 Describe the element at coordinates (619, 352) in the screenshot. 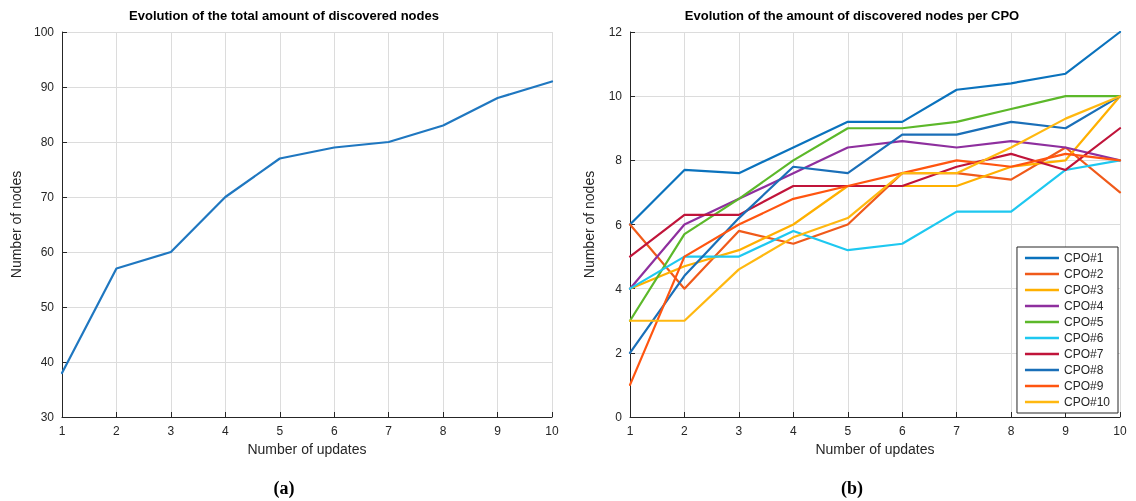

I see `y-tick-label: 2` at that location.